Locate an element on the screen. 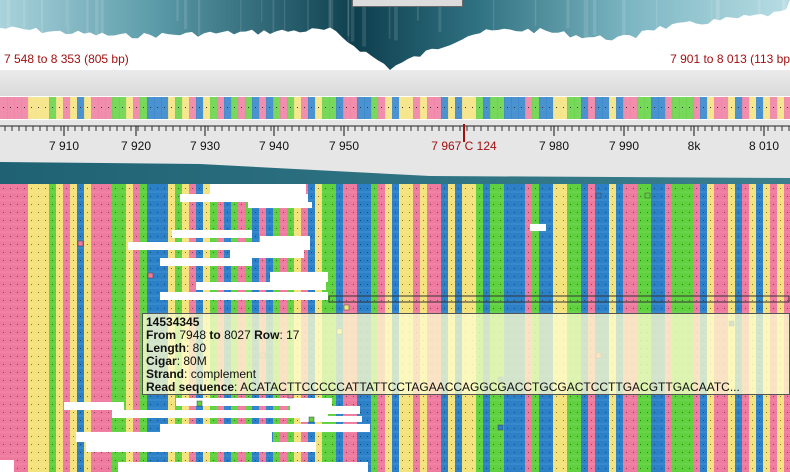 This screenshot has width=790, height=472. overview-range-label: 7 548 to 8 353 (805 bp) is located at coordinates (66, 59).